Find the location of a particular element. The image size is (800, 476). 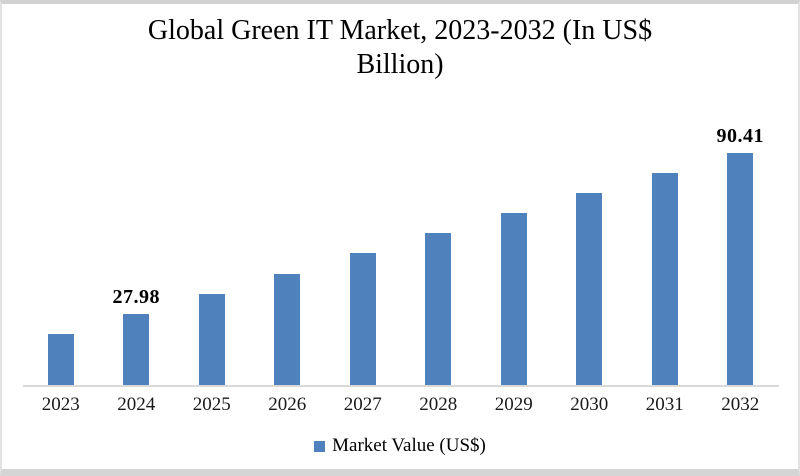

legend-color-swatch-icon is located at coordinates (320, 446).